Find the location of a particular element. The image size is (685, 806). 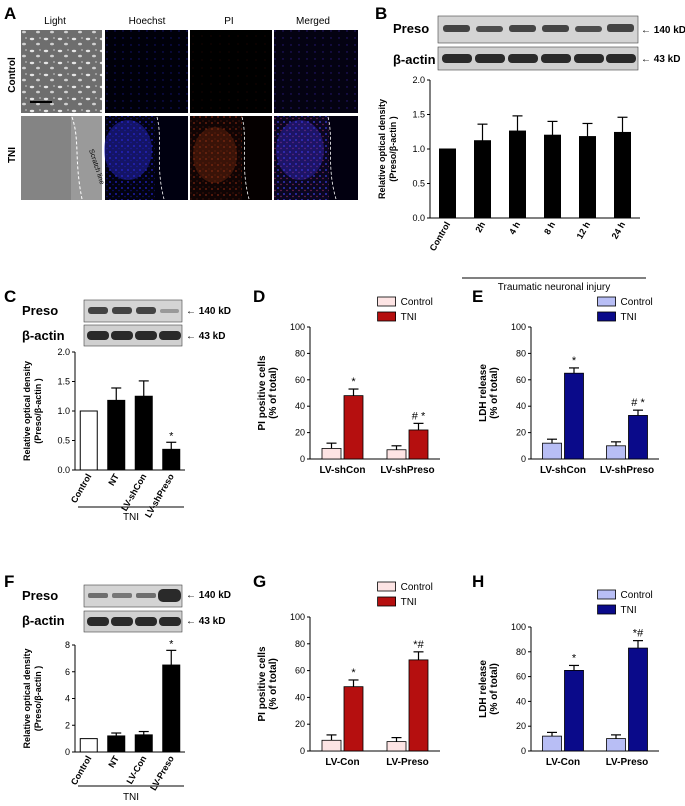

chart-g-ytick-label: 100 is located at coordinates (297, 617).